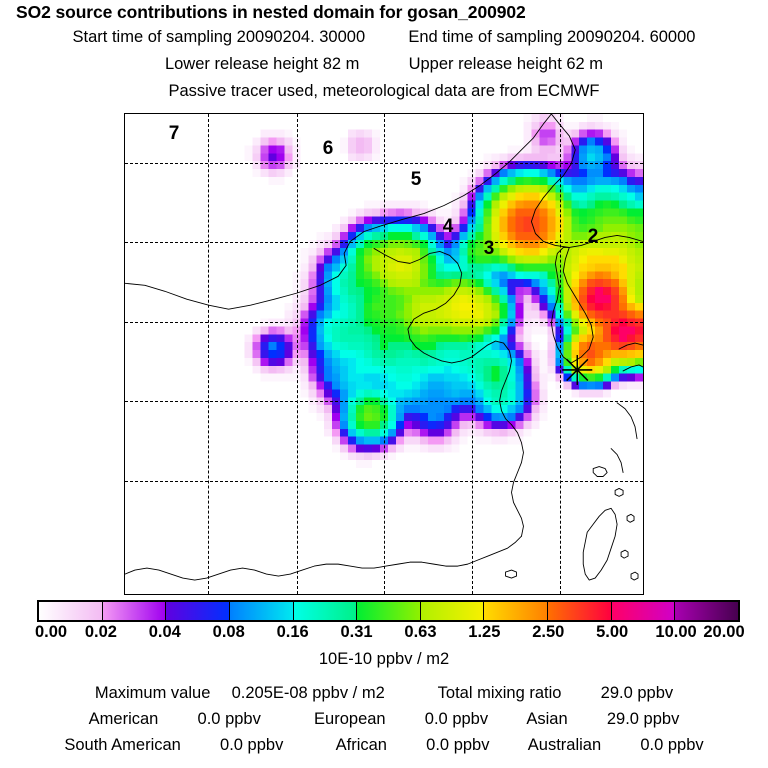 Image resolution: width=768 pixels, height=768 pixels. I want to click on region-label-3: 3, so click(489, 248).